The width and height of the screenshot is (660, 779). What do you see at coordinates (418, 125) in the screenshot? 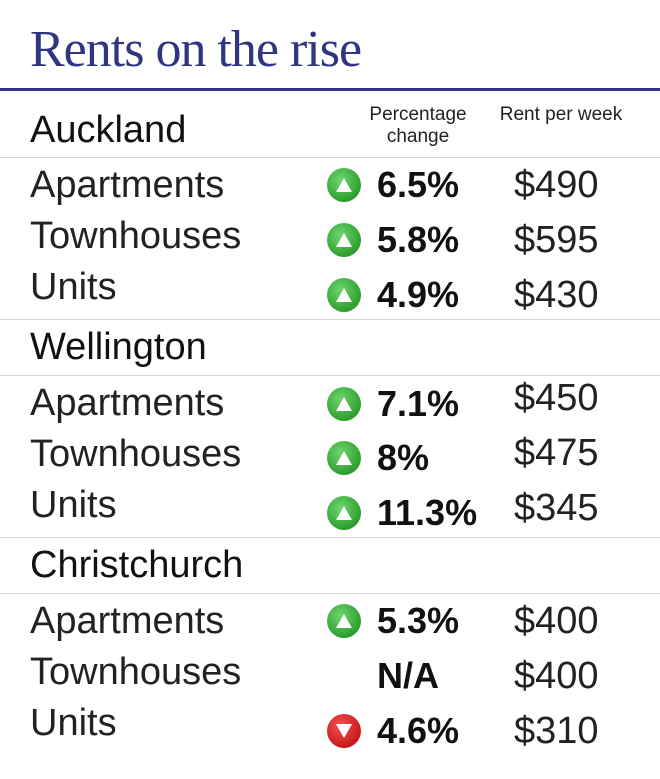
I see `column-header-percentage-change: Percentage change` at bounding box center [418, 125].